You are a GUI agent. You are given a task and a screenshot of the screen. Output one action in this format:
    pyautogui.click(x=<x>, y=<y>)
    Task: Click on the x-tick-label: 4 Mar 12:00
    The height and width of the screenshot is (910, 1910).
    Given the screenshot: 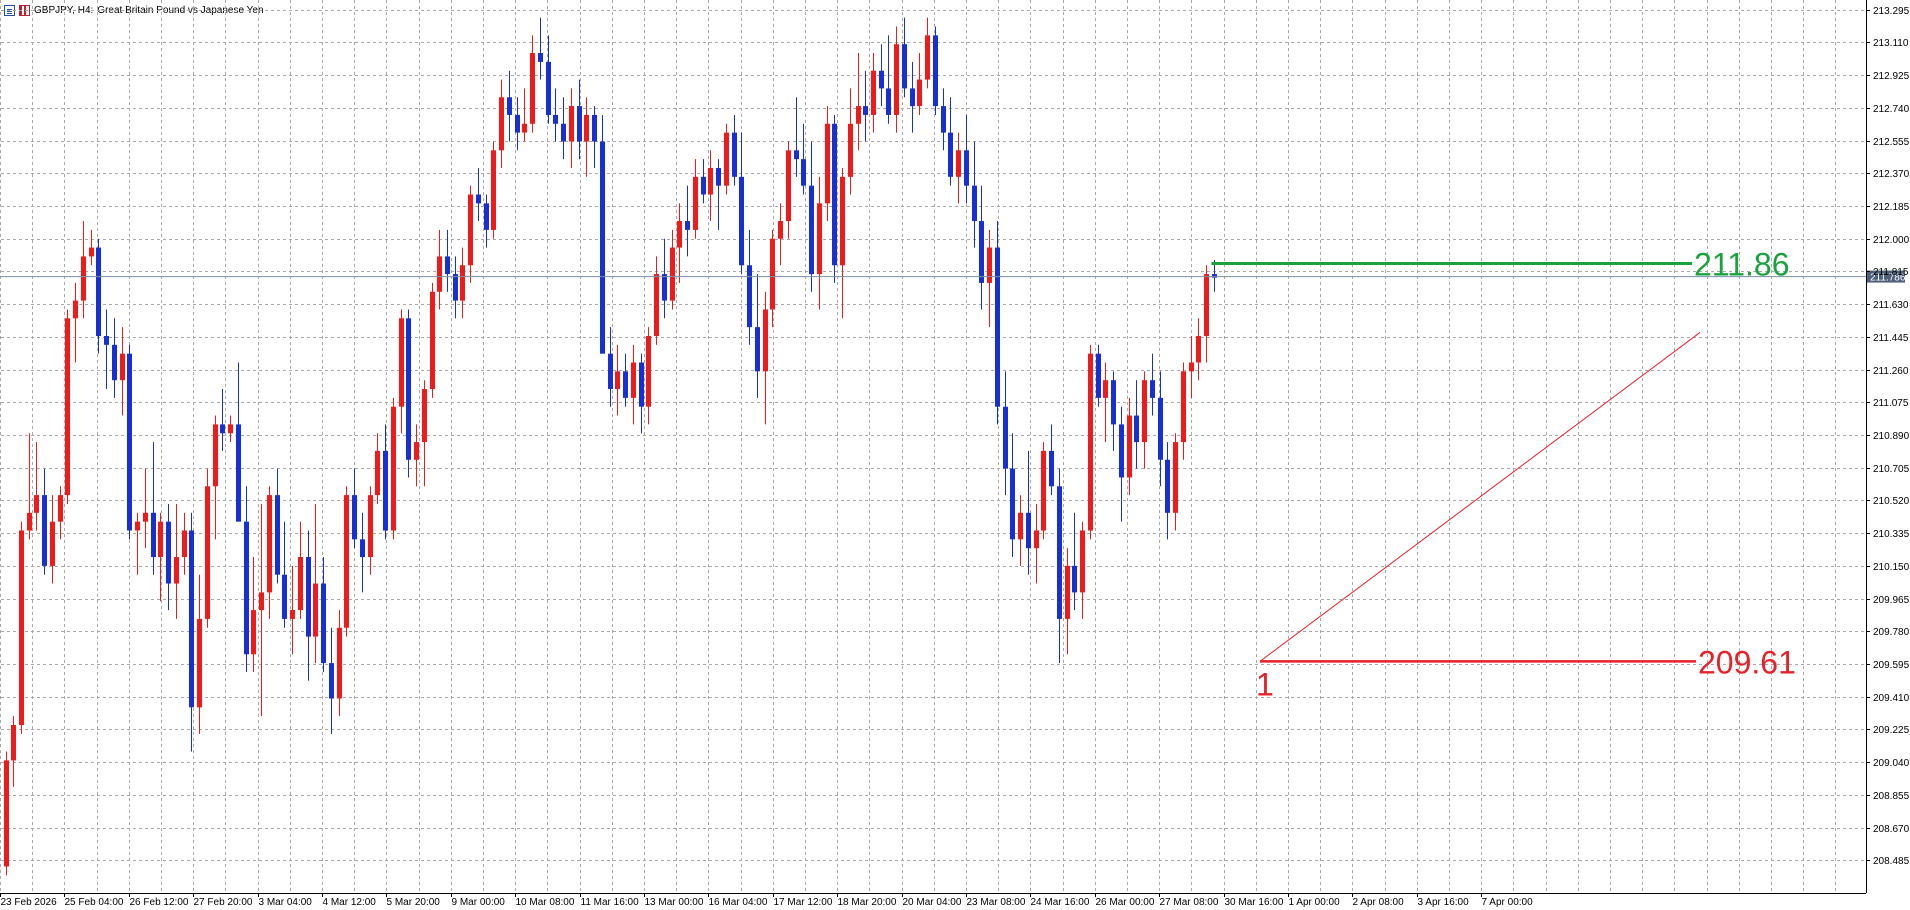 What is the action you would take?
    pyautogui.click(x=350, y=902)
    